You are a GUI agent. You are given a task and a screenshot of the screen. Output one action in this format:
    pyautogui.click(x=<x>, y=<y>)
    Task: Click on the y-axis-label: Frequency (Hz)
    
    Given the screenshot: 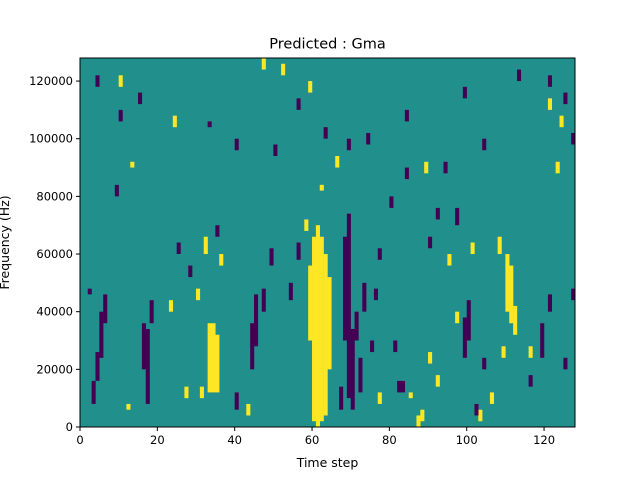 What is the action you would take?
    pyautogui.click(x=6, y=242)
    